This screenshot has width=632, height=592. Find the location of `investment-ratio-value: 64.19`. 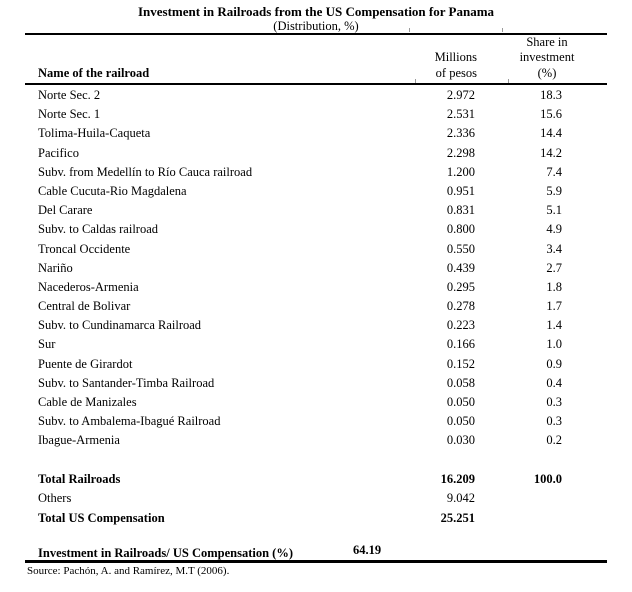

investment-ratio-value: 64.19 is located at coordinates (367, 550).